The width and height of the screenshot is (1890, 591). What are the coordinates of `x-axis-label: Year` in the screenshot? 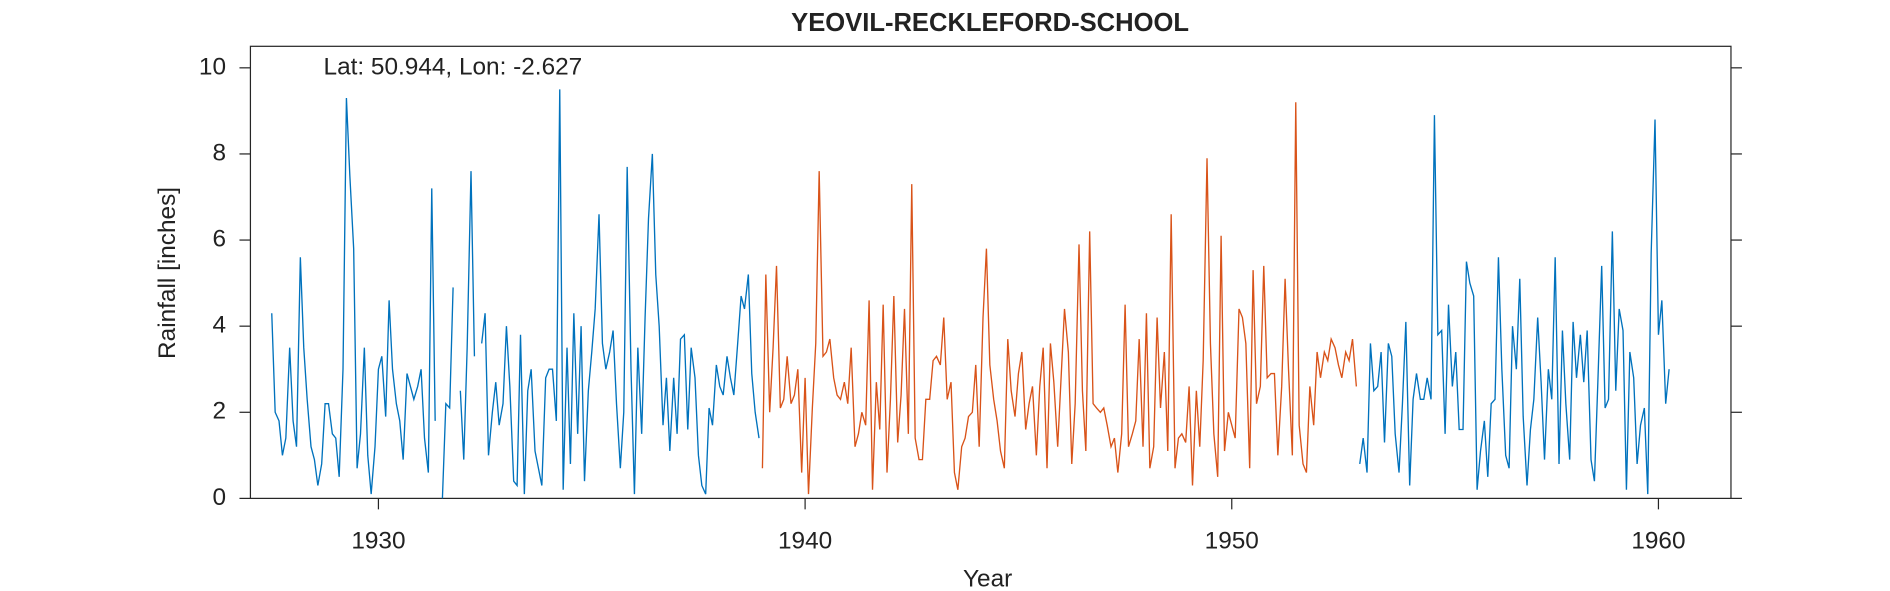 It's located at (987, 578).